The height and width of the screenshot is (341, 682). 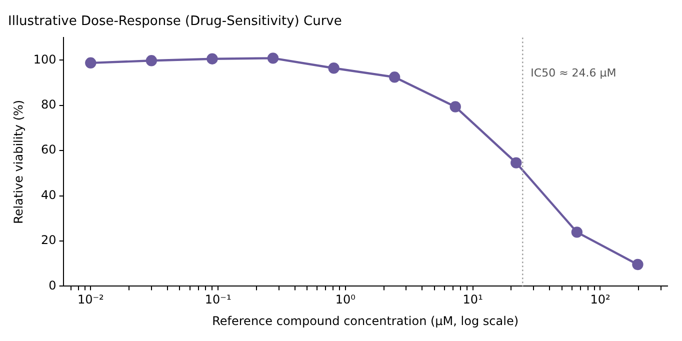 What do you see at coordinates (18, 162) in the screenshot?
I see `y-axis-title: Relative viability (%)` at bounding box center [18, 162].